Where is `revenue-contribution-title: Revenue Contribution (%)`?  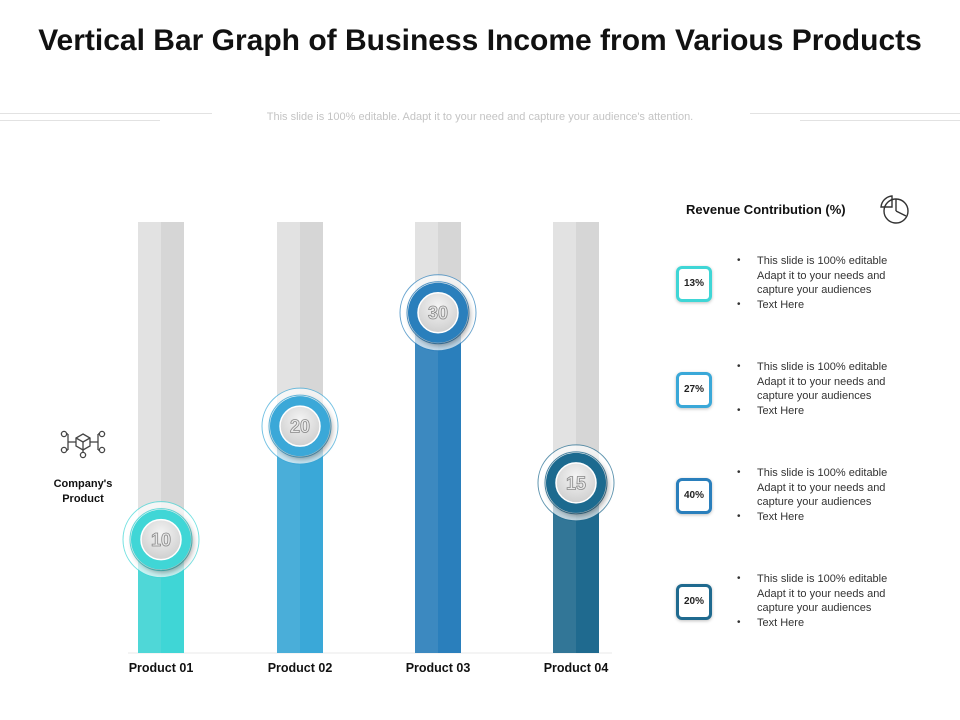
revenue-contribution-title: Revenue Contribution (%) is located at coordinates (766, 209).